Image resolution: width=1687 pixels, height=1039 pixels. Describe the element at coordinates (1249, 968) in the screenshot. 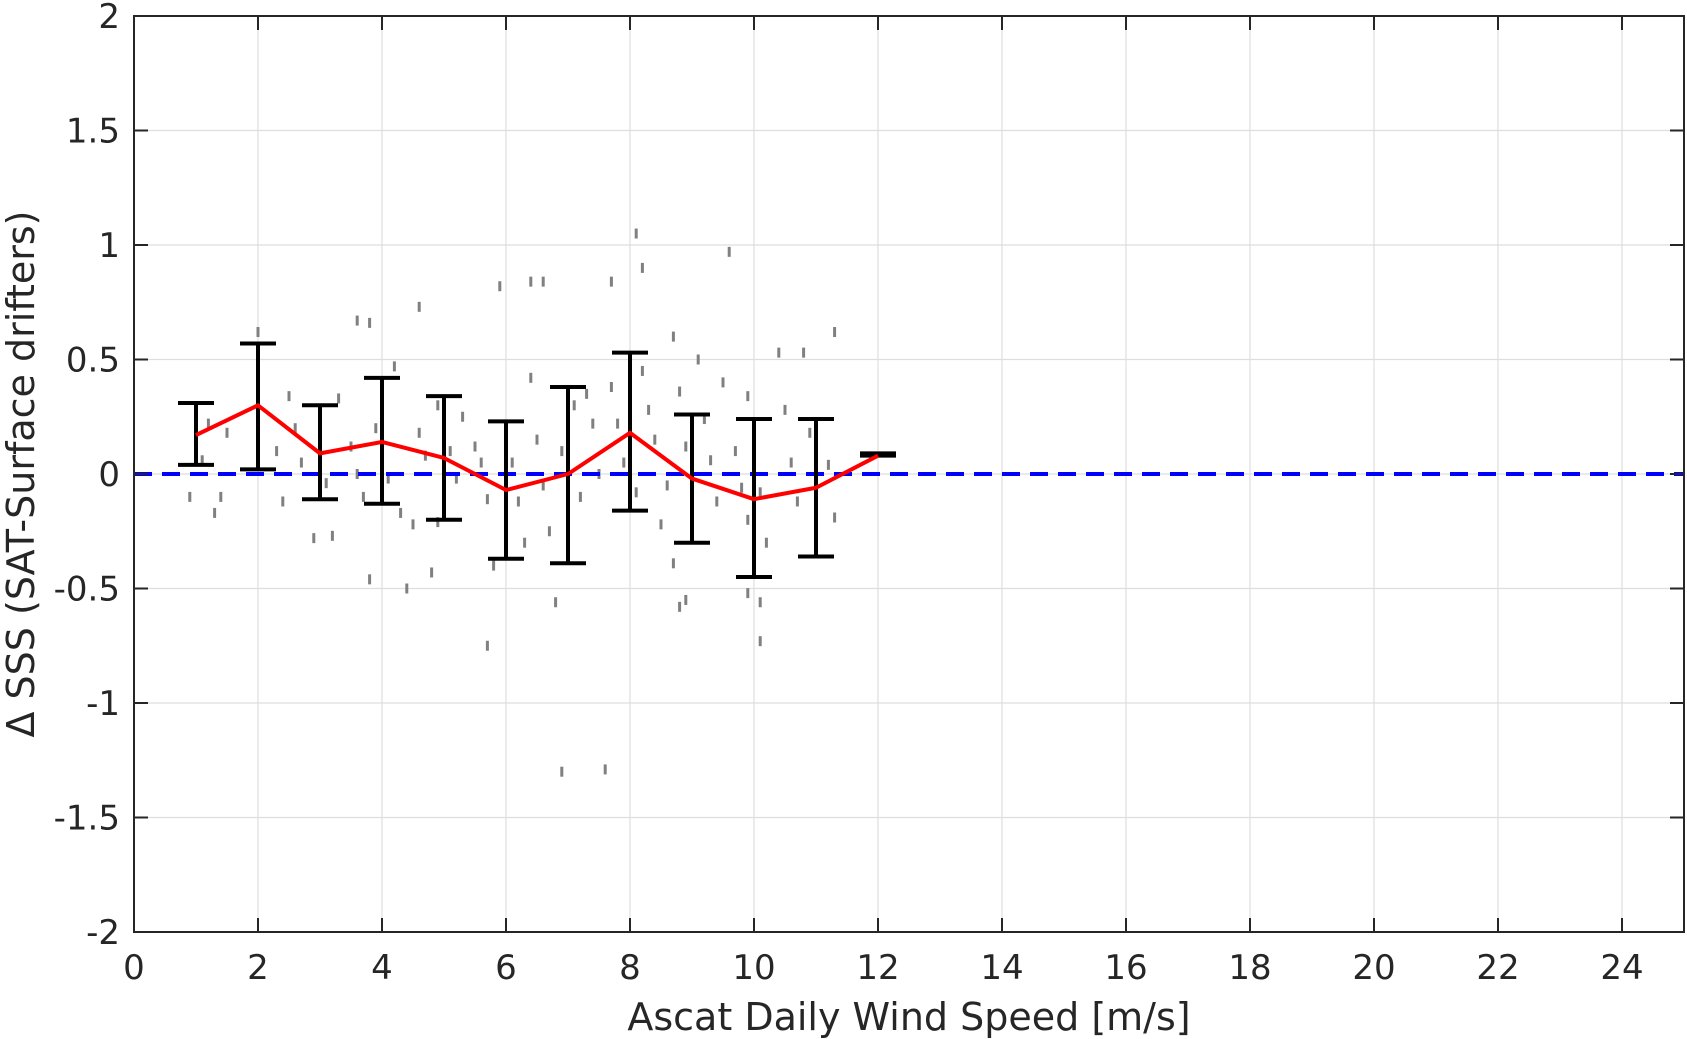

I see `x-tick-label: 18` at that location.